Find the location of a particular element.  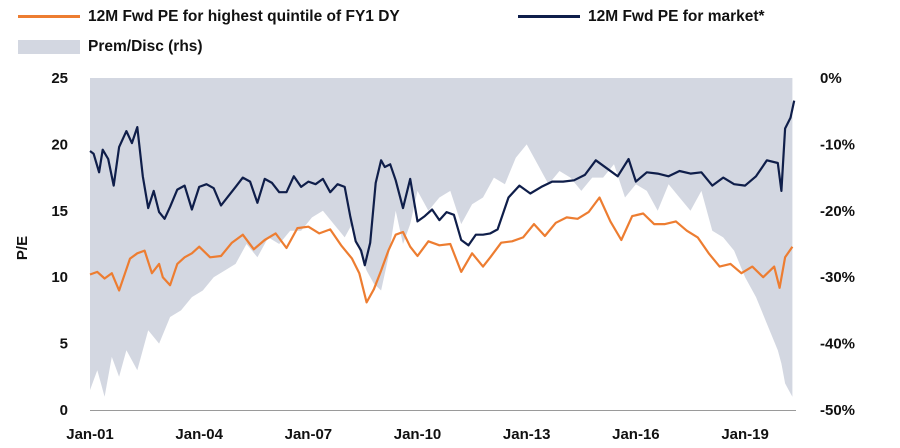

y2-tick-label: -30% is located at coordinates (837, 277).